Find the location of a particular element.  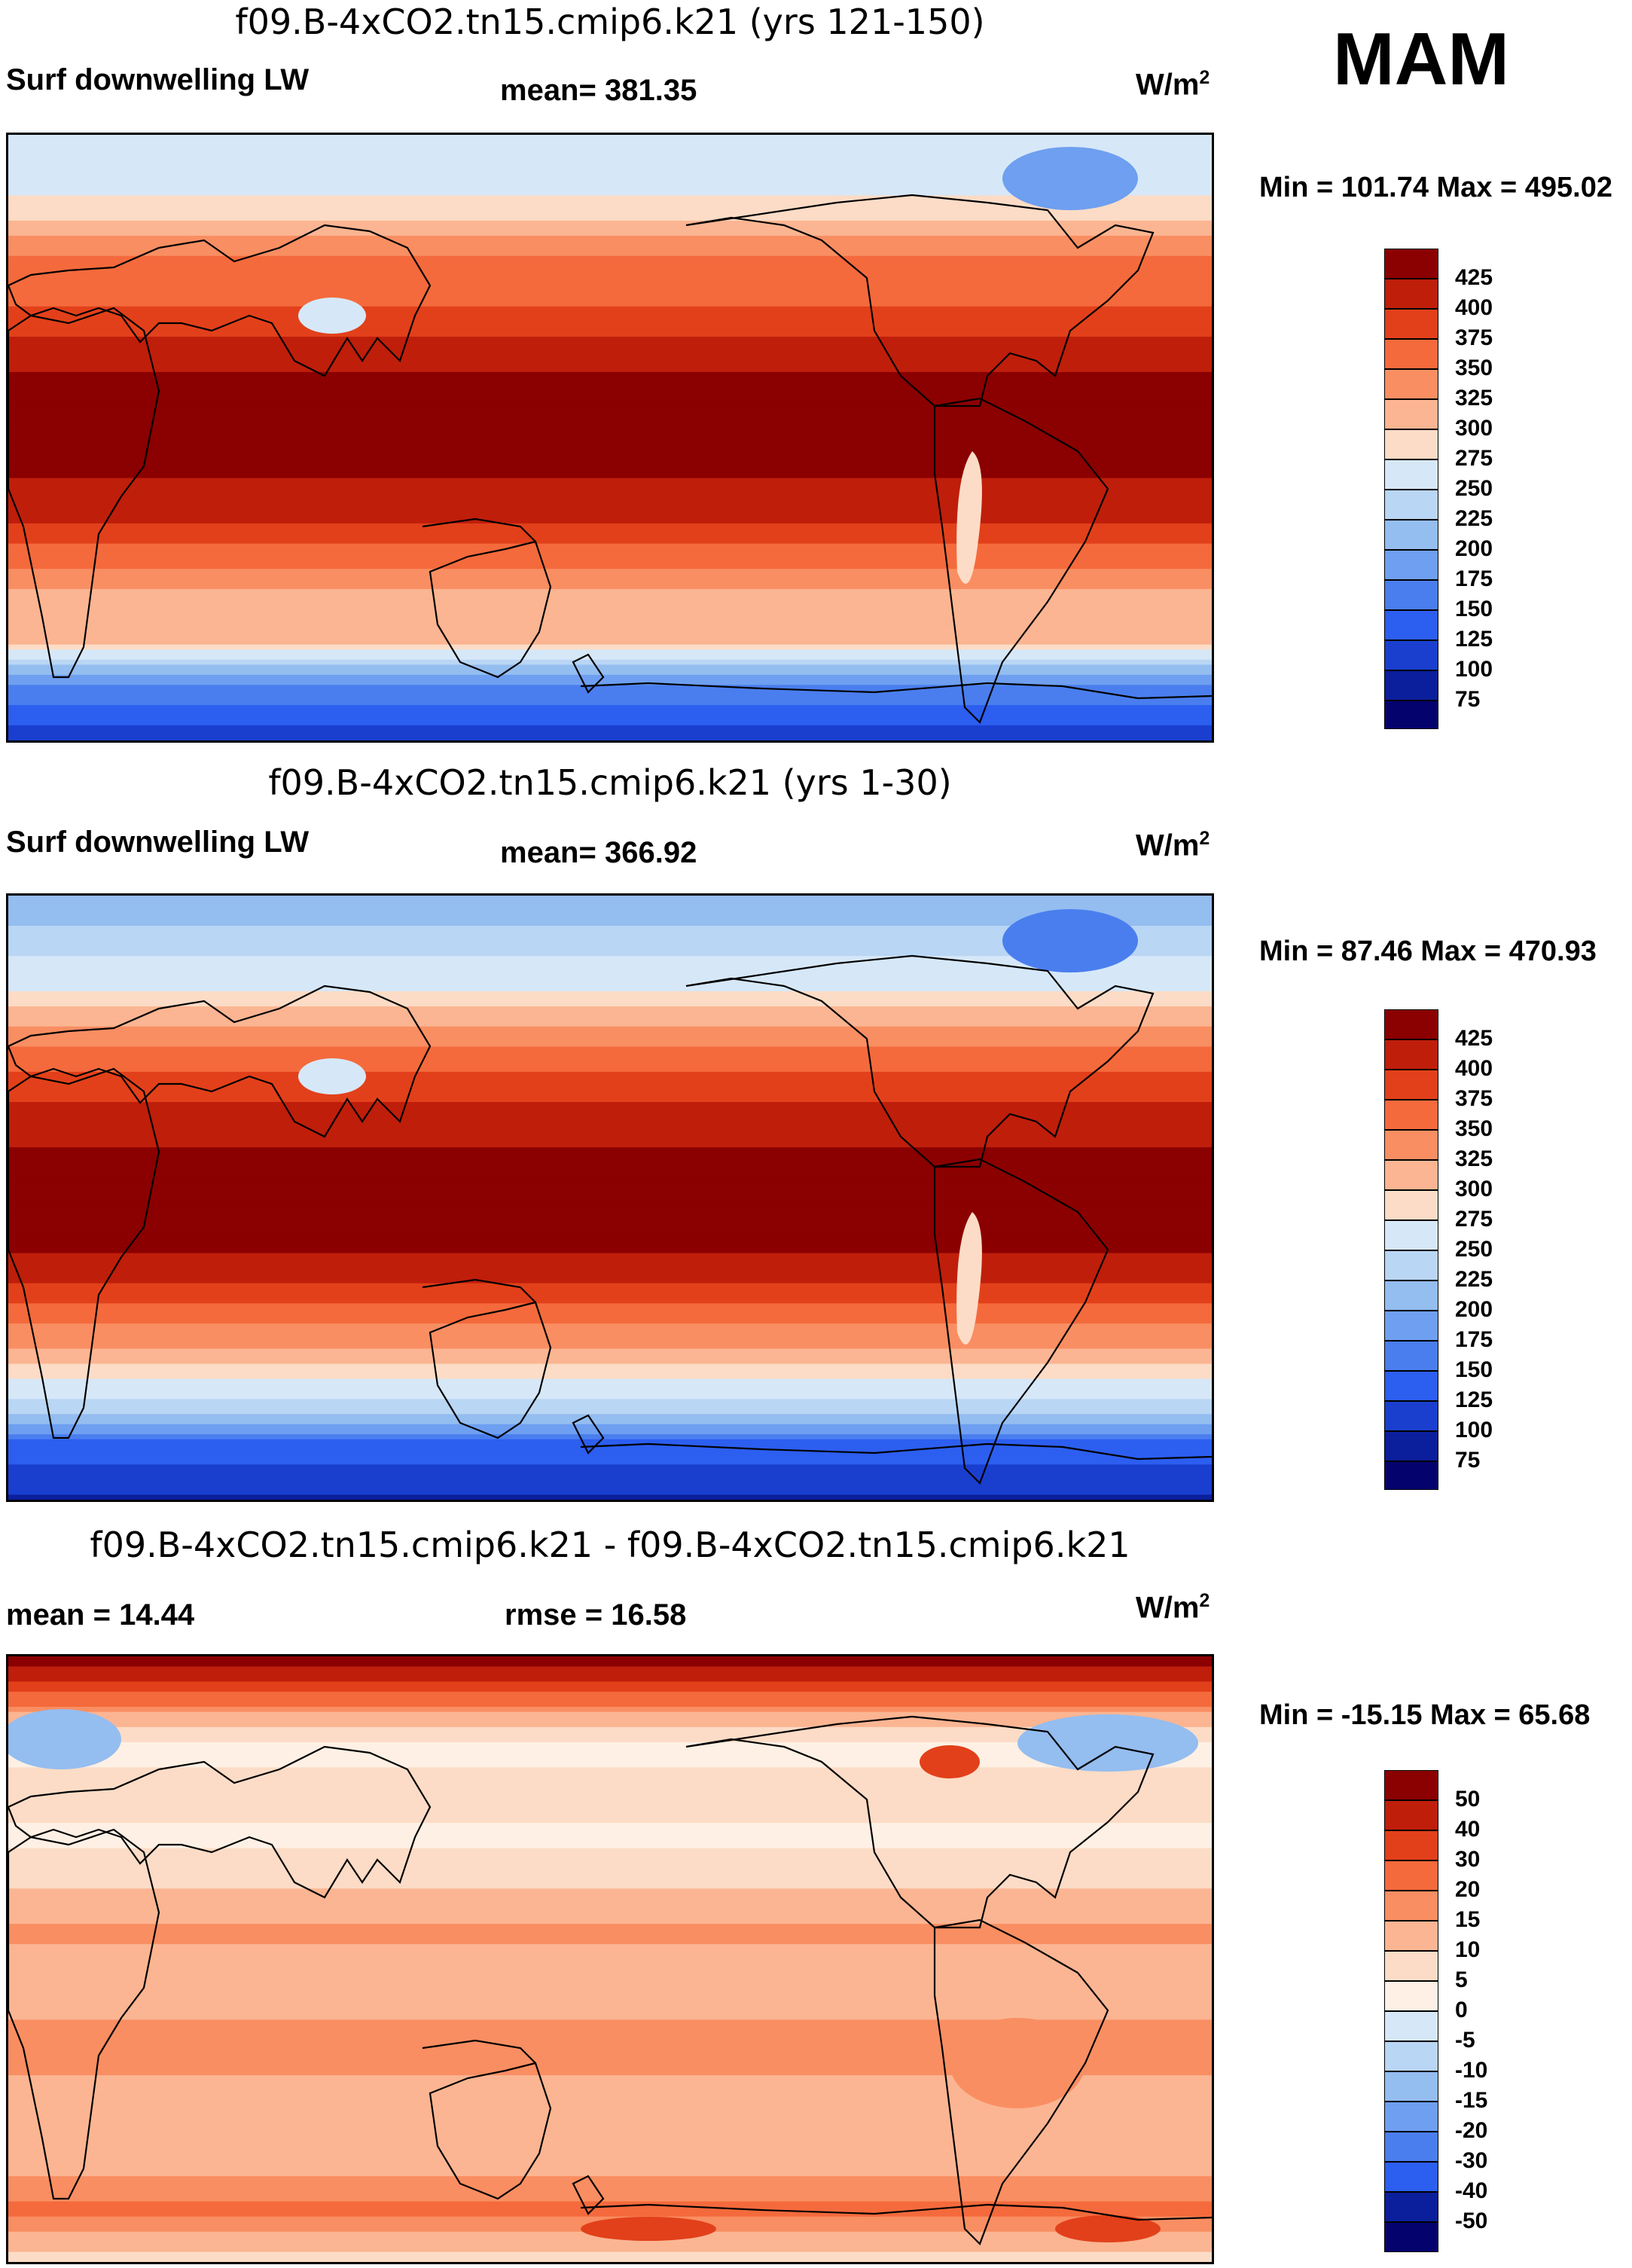

new-zealand-coastline is located at coordinates (588, 2195).